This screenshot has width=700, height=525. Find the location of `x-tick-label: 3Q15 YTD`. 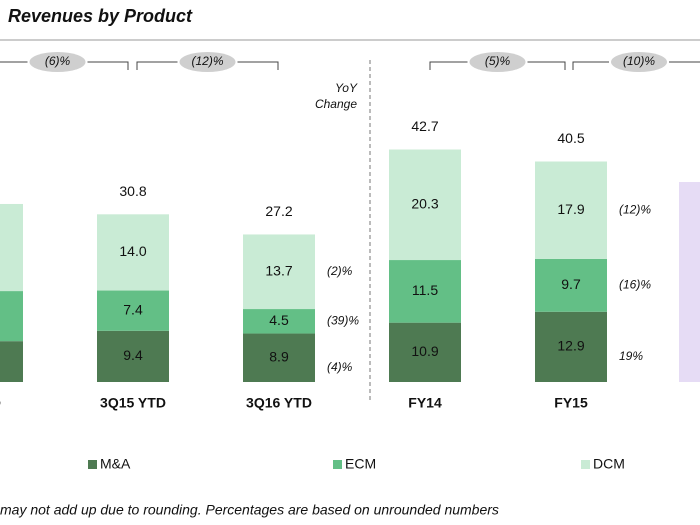

x-tick-label: 3Q15 YTD is located at coordinates (133, 403).